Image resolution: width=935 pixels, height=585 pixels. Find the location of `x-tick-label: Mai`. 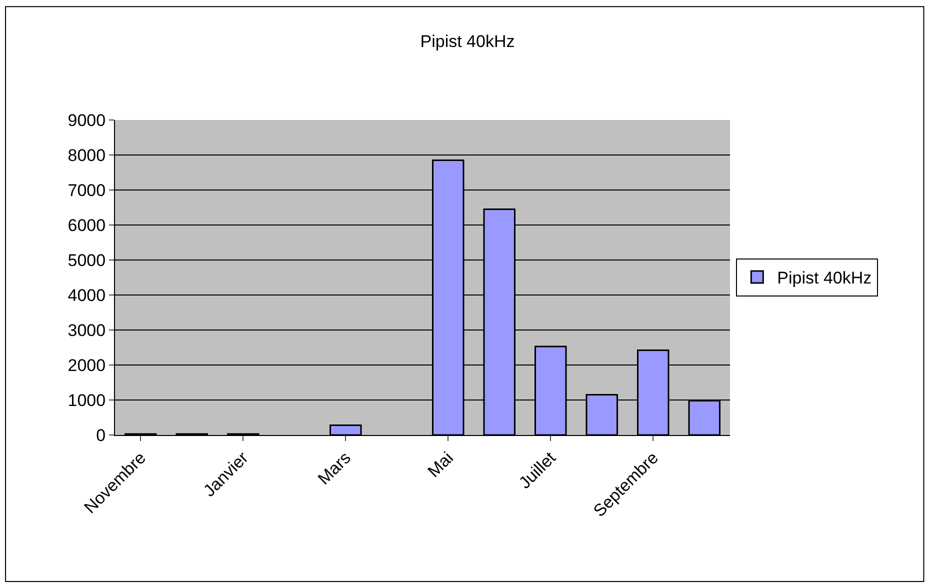

x-tick-label: Mai is located at coordinates (440, 465).